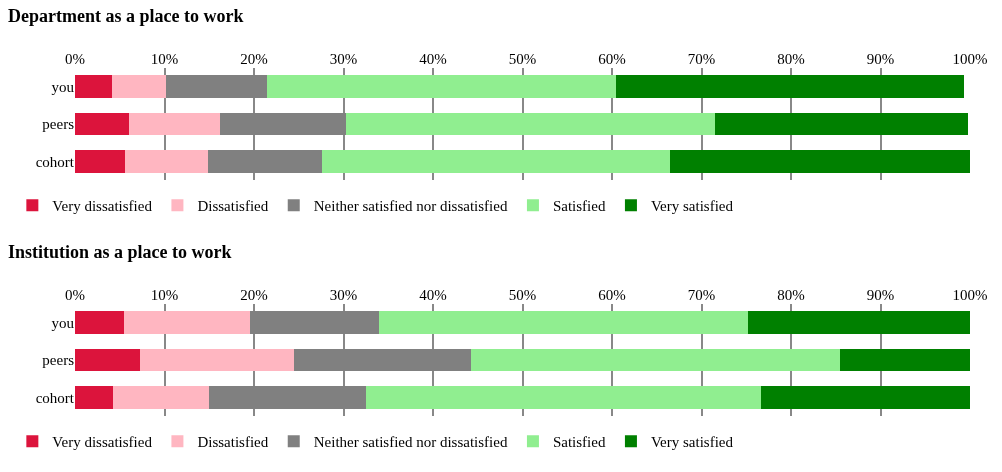 The image size is (1002, 472). What do you see at coordinates (120, 252) in the screenshot?
I see `chart-title: Institution as a place to work` at bounding box center [120, 252].